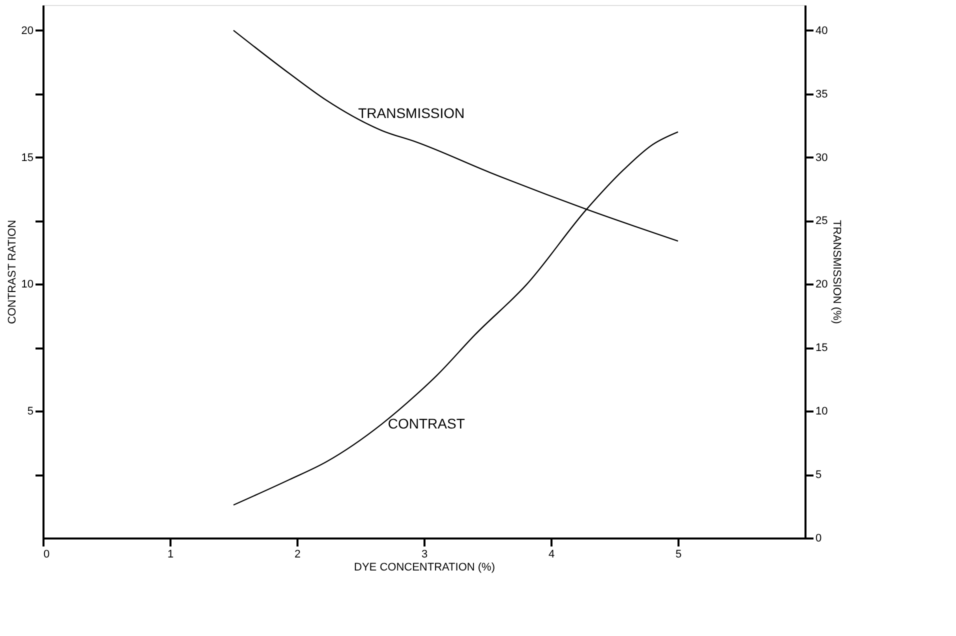 Image resolution: width=956 pixels, height=636 pixels. I want to click on x-tick-label: 0, so click(47, 554).